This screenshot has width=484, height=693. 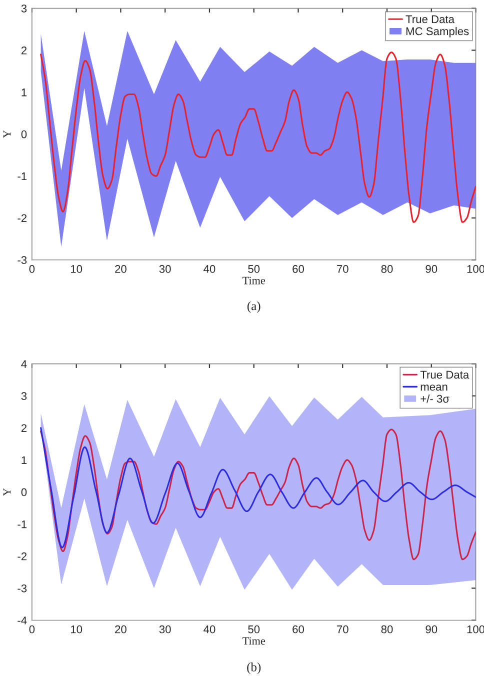 What do you see at coordinates (22, 620) in the screenshot?
I see `y-tick-label: -4` at bounding box center [22, 620].